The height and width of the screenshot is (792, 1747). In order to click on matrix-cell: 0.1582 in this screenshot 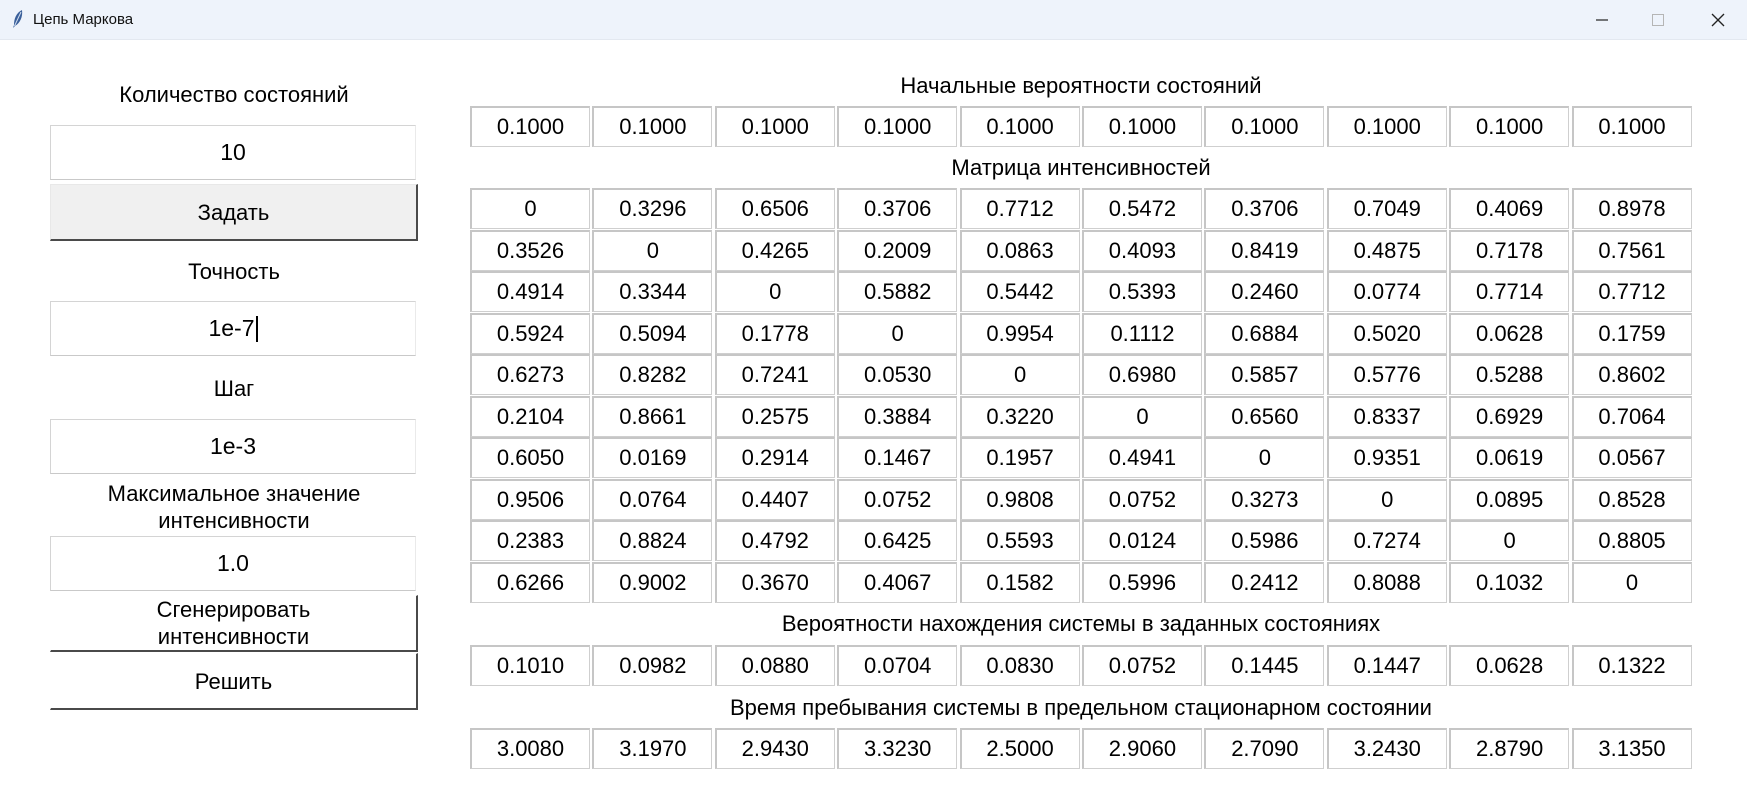, I will do `click(1019, 582)`.